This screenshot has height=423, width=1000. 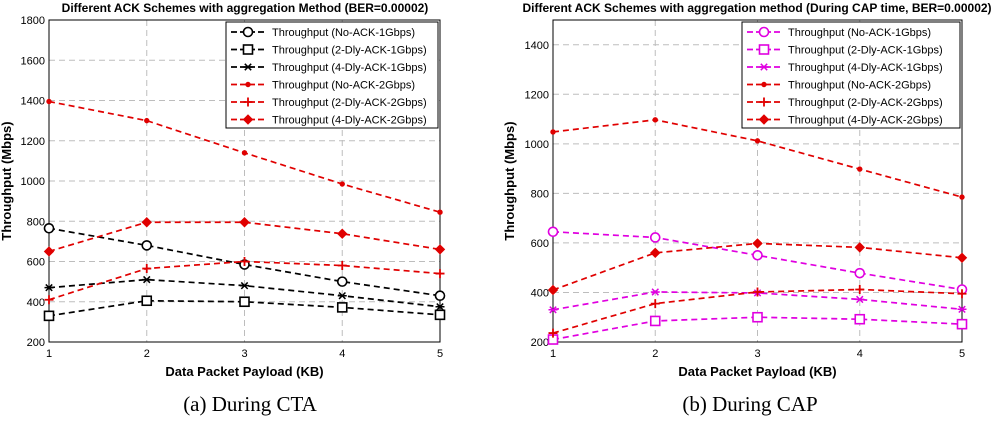 I want to click on y-tick-label: 1800, so click(x=33, y=21).